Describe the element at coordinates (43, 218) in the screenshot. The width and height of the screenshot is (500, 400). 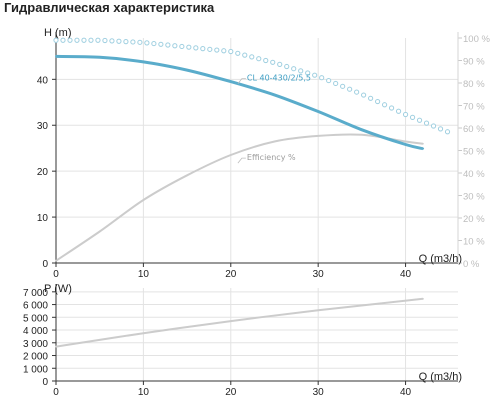
I see `y-tick-label: 10` at that location.